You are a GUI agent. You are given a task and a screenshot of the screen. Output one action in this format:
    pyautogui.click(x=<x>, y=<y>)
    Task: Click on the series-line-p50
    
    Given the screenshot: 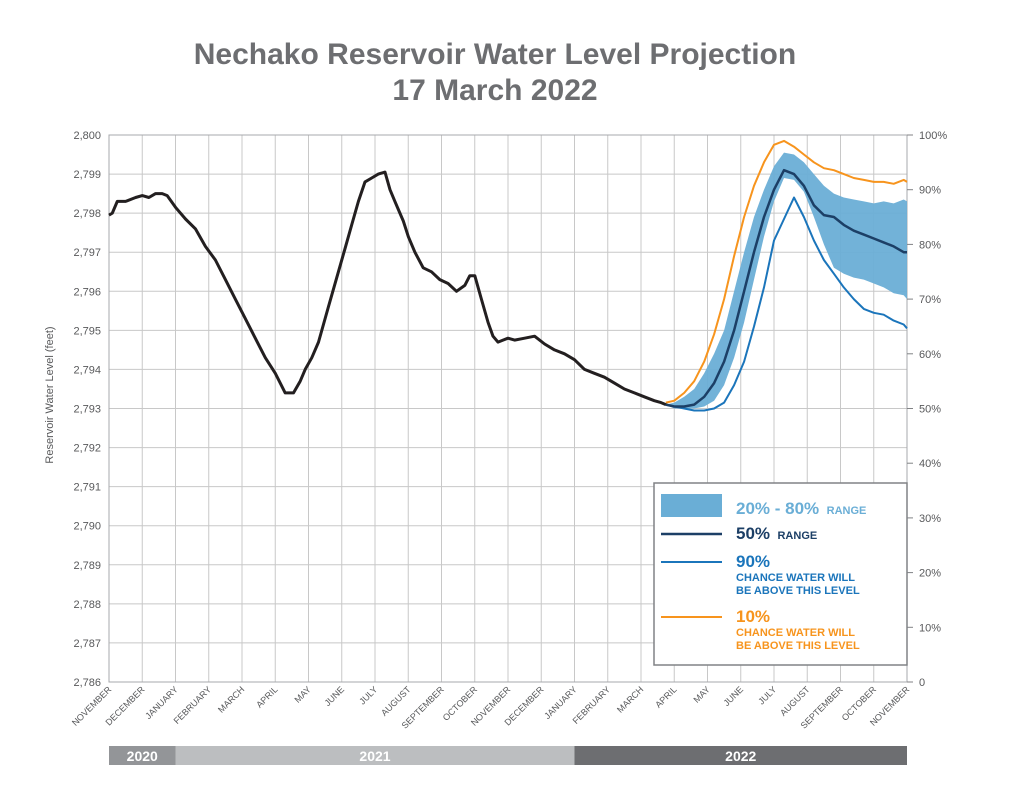 What is the action you would take?
    pyautogui.click(x=786, y=288)
    